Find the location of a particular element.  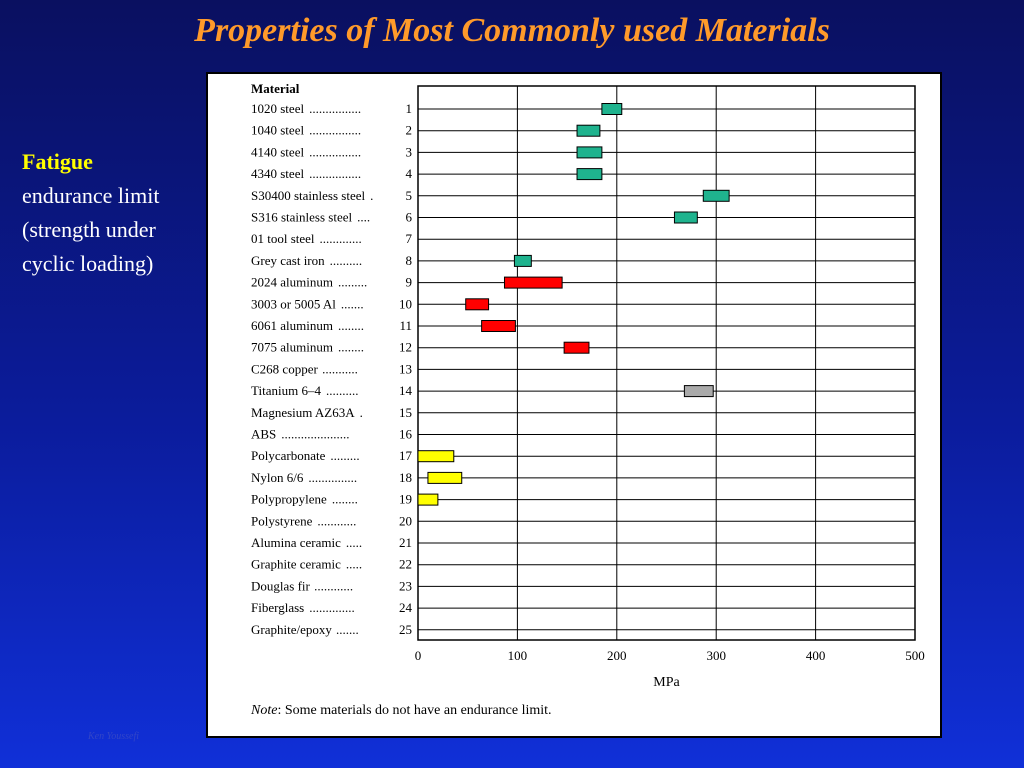

material-index: 24 is located at coordinates (406, 607).